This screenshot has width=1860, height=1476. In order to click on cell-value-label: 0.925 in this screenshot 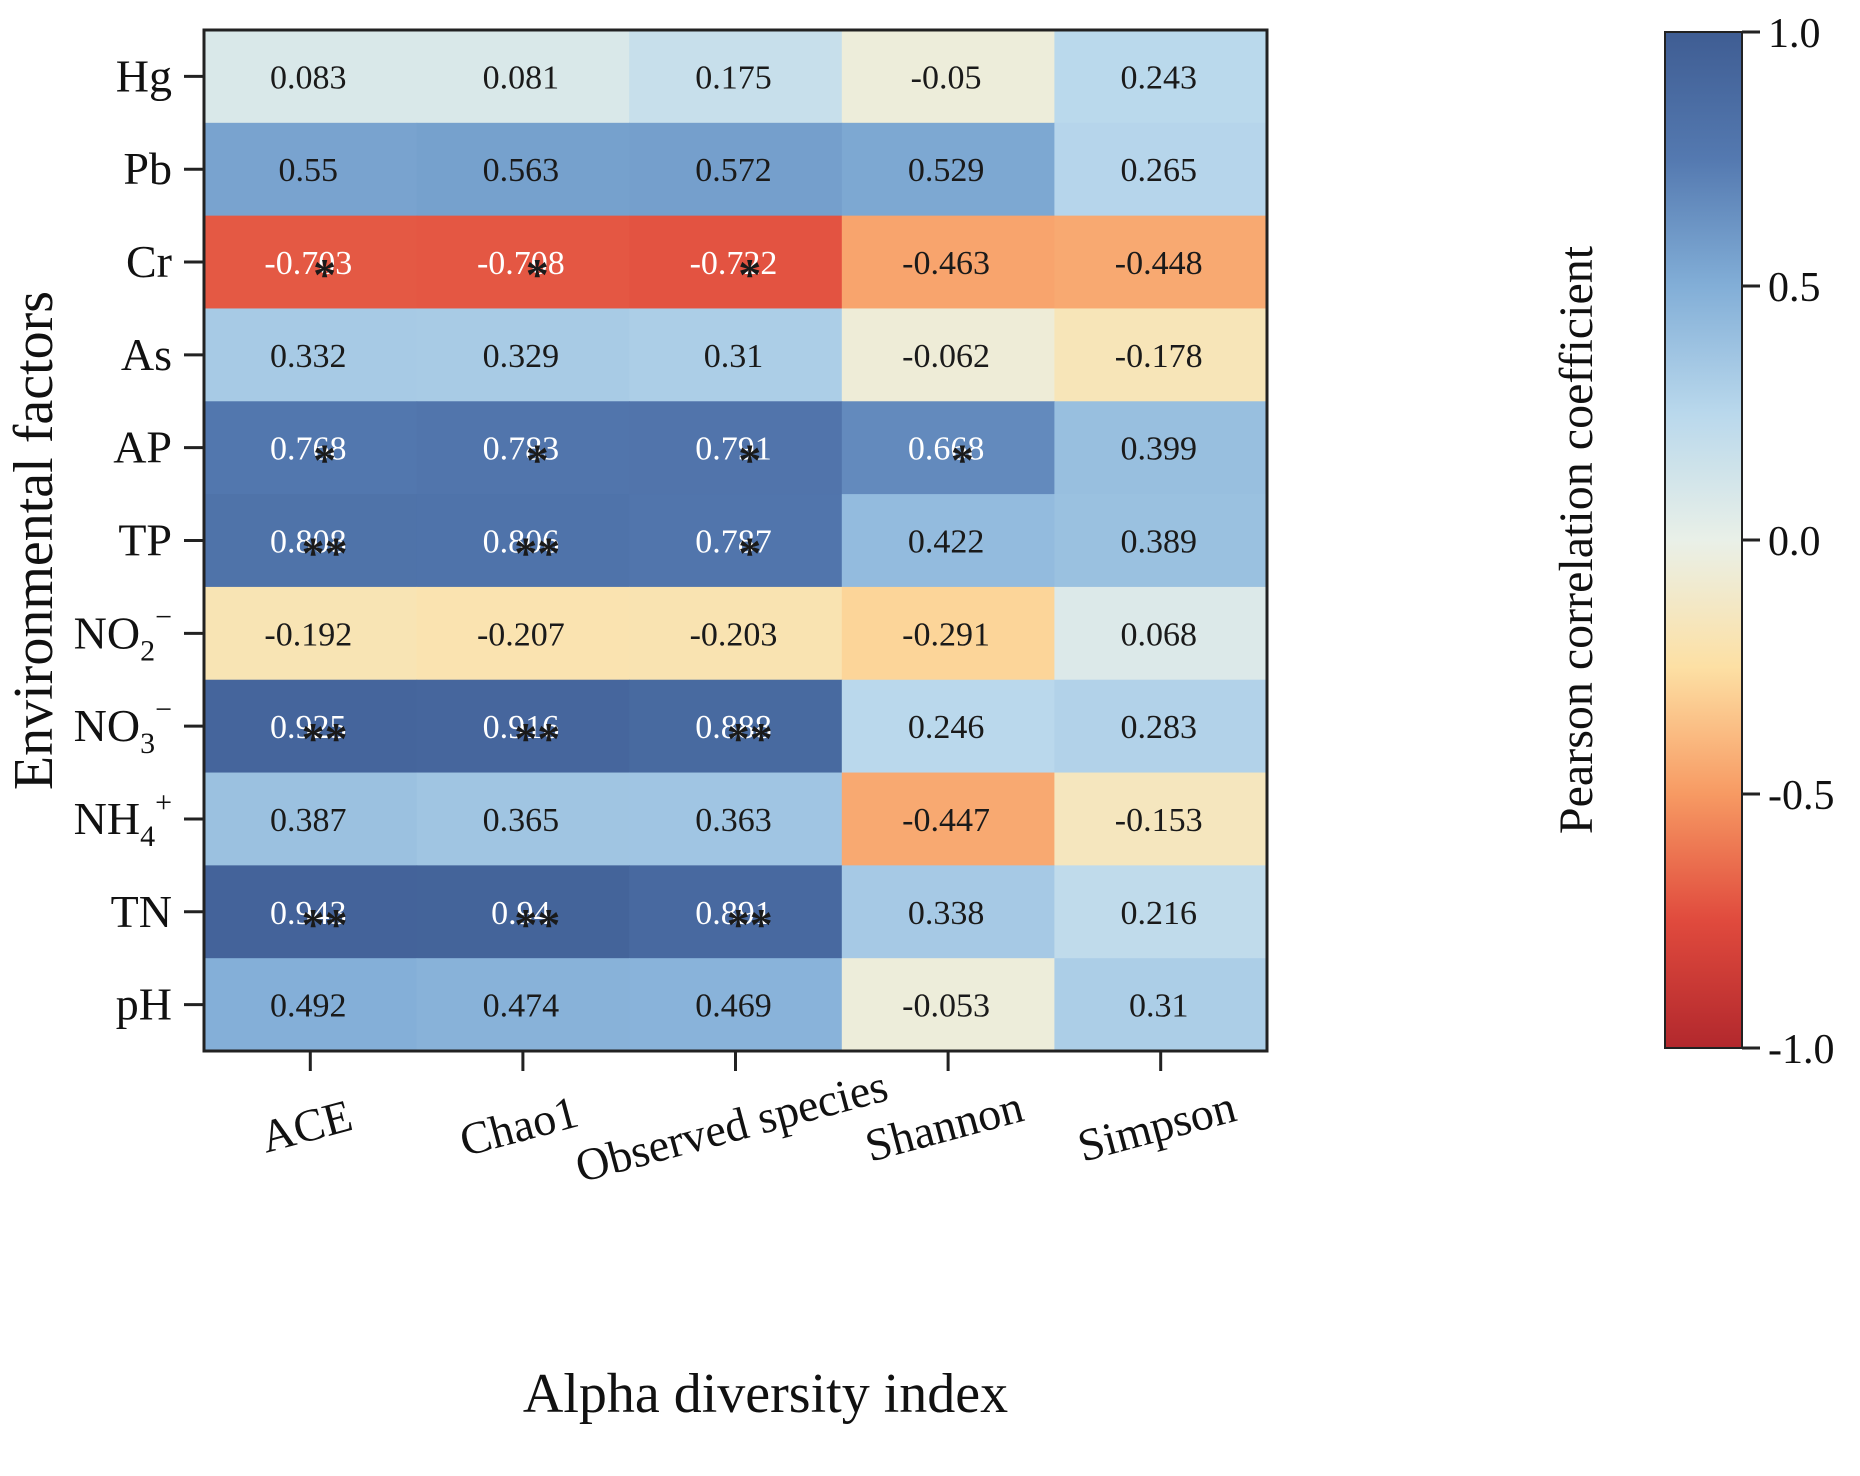, I will do `click(308, 727)`.